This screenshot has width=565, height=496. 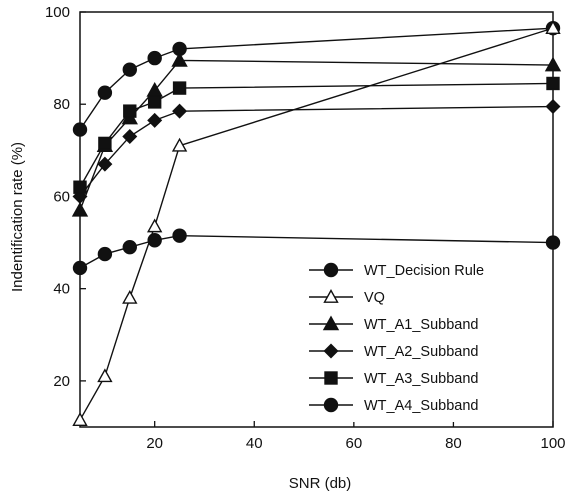 I want to click on legend-item: WT_A2_Subband, so click(x=393, y=351).